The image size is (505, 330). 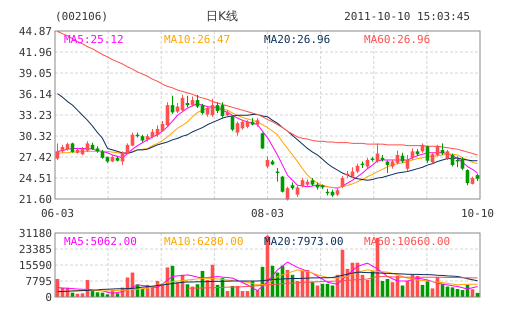 What do you see at coordinates (222, 16) in the screenshot?
I see `chart-subtitle: 日K线` at bounding box center [222, 16].